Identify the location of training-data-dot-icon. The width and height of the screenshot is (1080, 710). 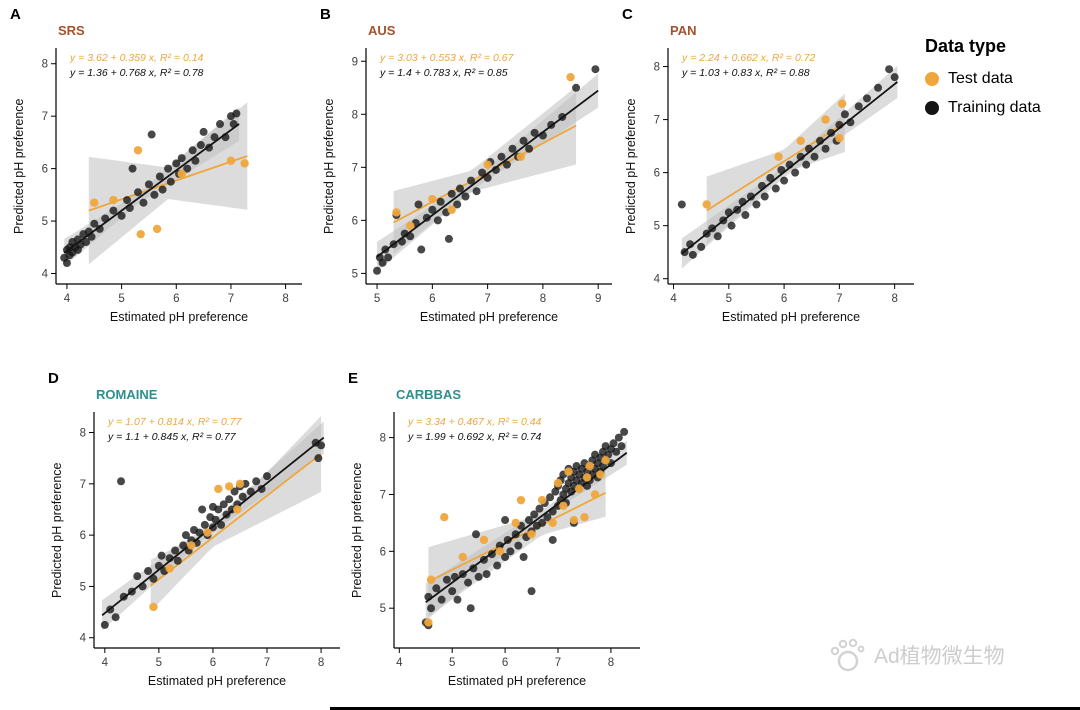
(932, 108).